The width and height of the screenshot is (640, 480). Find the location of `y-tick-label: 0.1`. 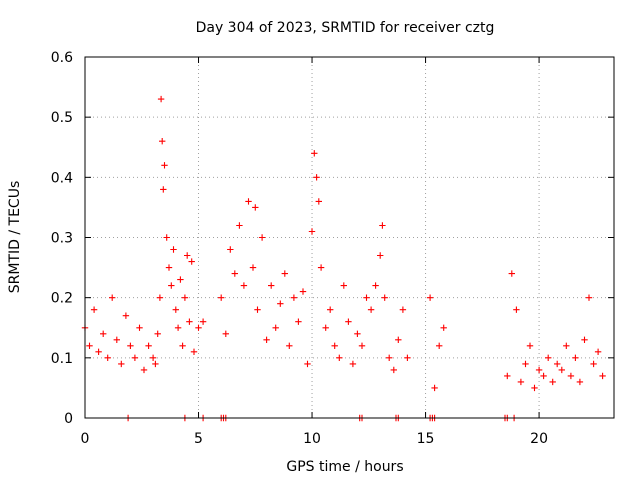

y-tick-label: 0.1 is located at coordinates (62, 359).